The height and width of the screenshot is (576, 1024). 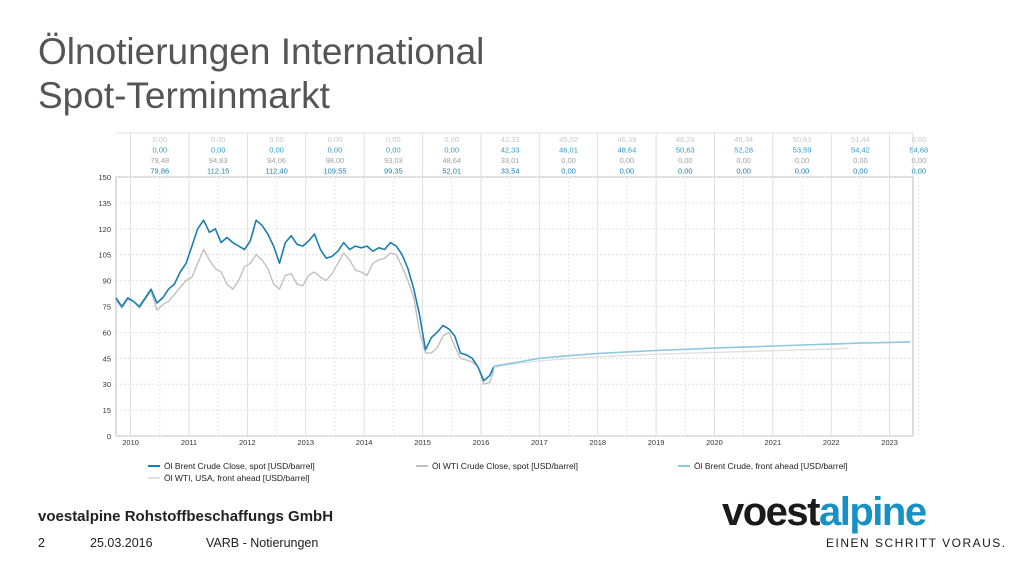 What do you see at coordinates (568, 150) in the screenshot?
I see `table-cell: 46,01` at bounding box center [568, 150].